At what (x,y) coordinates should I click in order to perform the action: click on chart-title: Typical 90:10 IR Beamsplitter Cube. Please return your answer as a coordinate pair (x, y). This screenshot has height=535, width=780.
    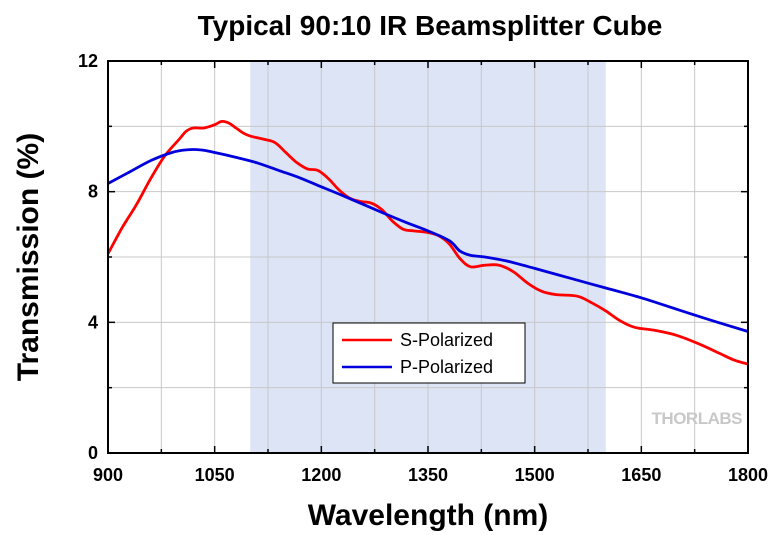
    Looking at the image, I should click on (430, 25).